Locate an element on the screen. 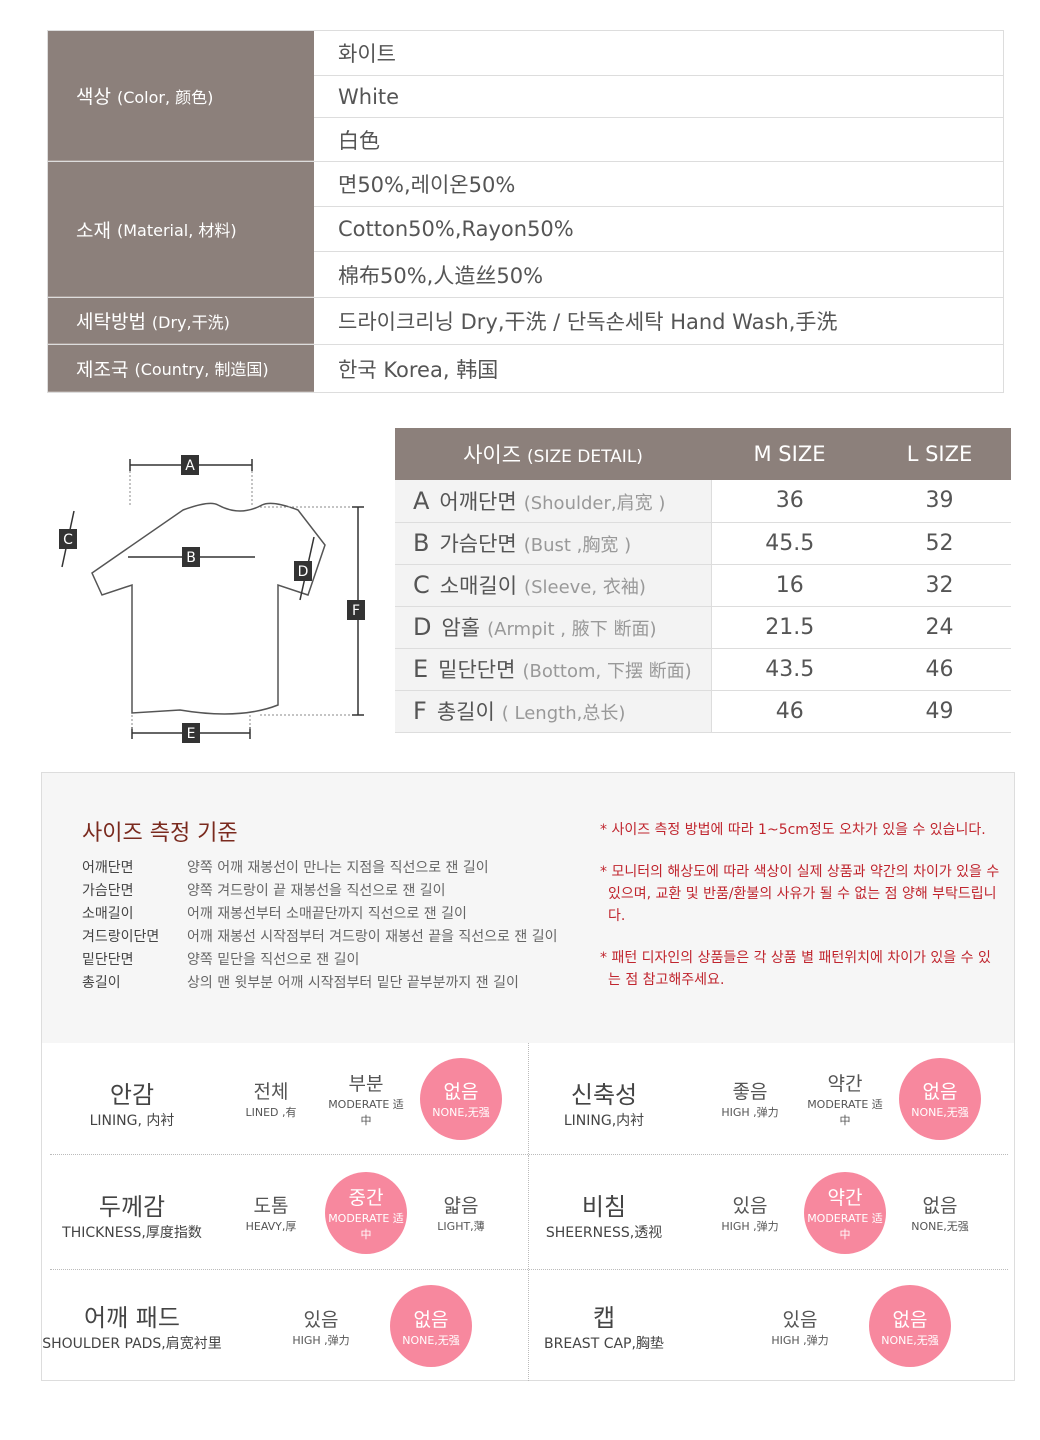 The height and width of the screenshot is (1440, 1040). info-label: 제조국 (Country, 制造国) is located at coordinates (181, 368).